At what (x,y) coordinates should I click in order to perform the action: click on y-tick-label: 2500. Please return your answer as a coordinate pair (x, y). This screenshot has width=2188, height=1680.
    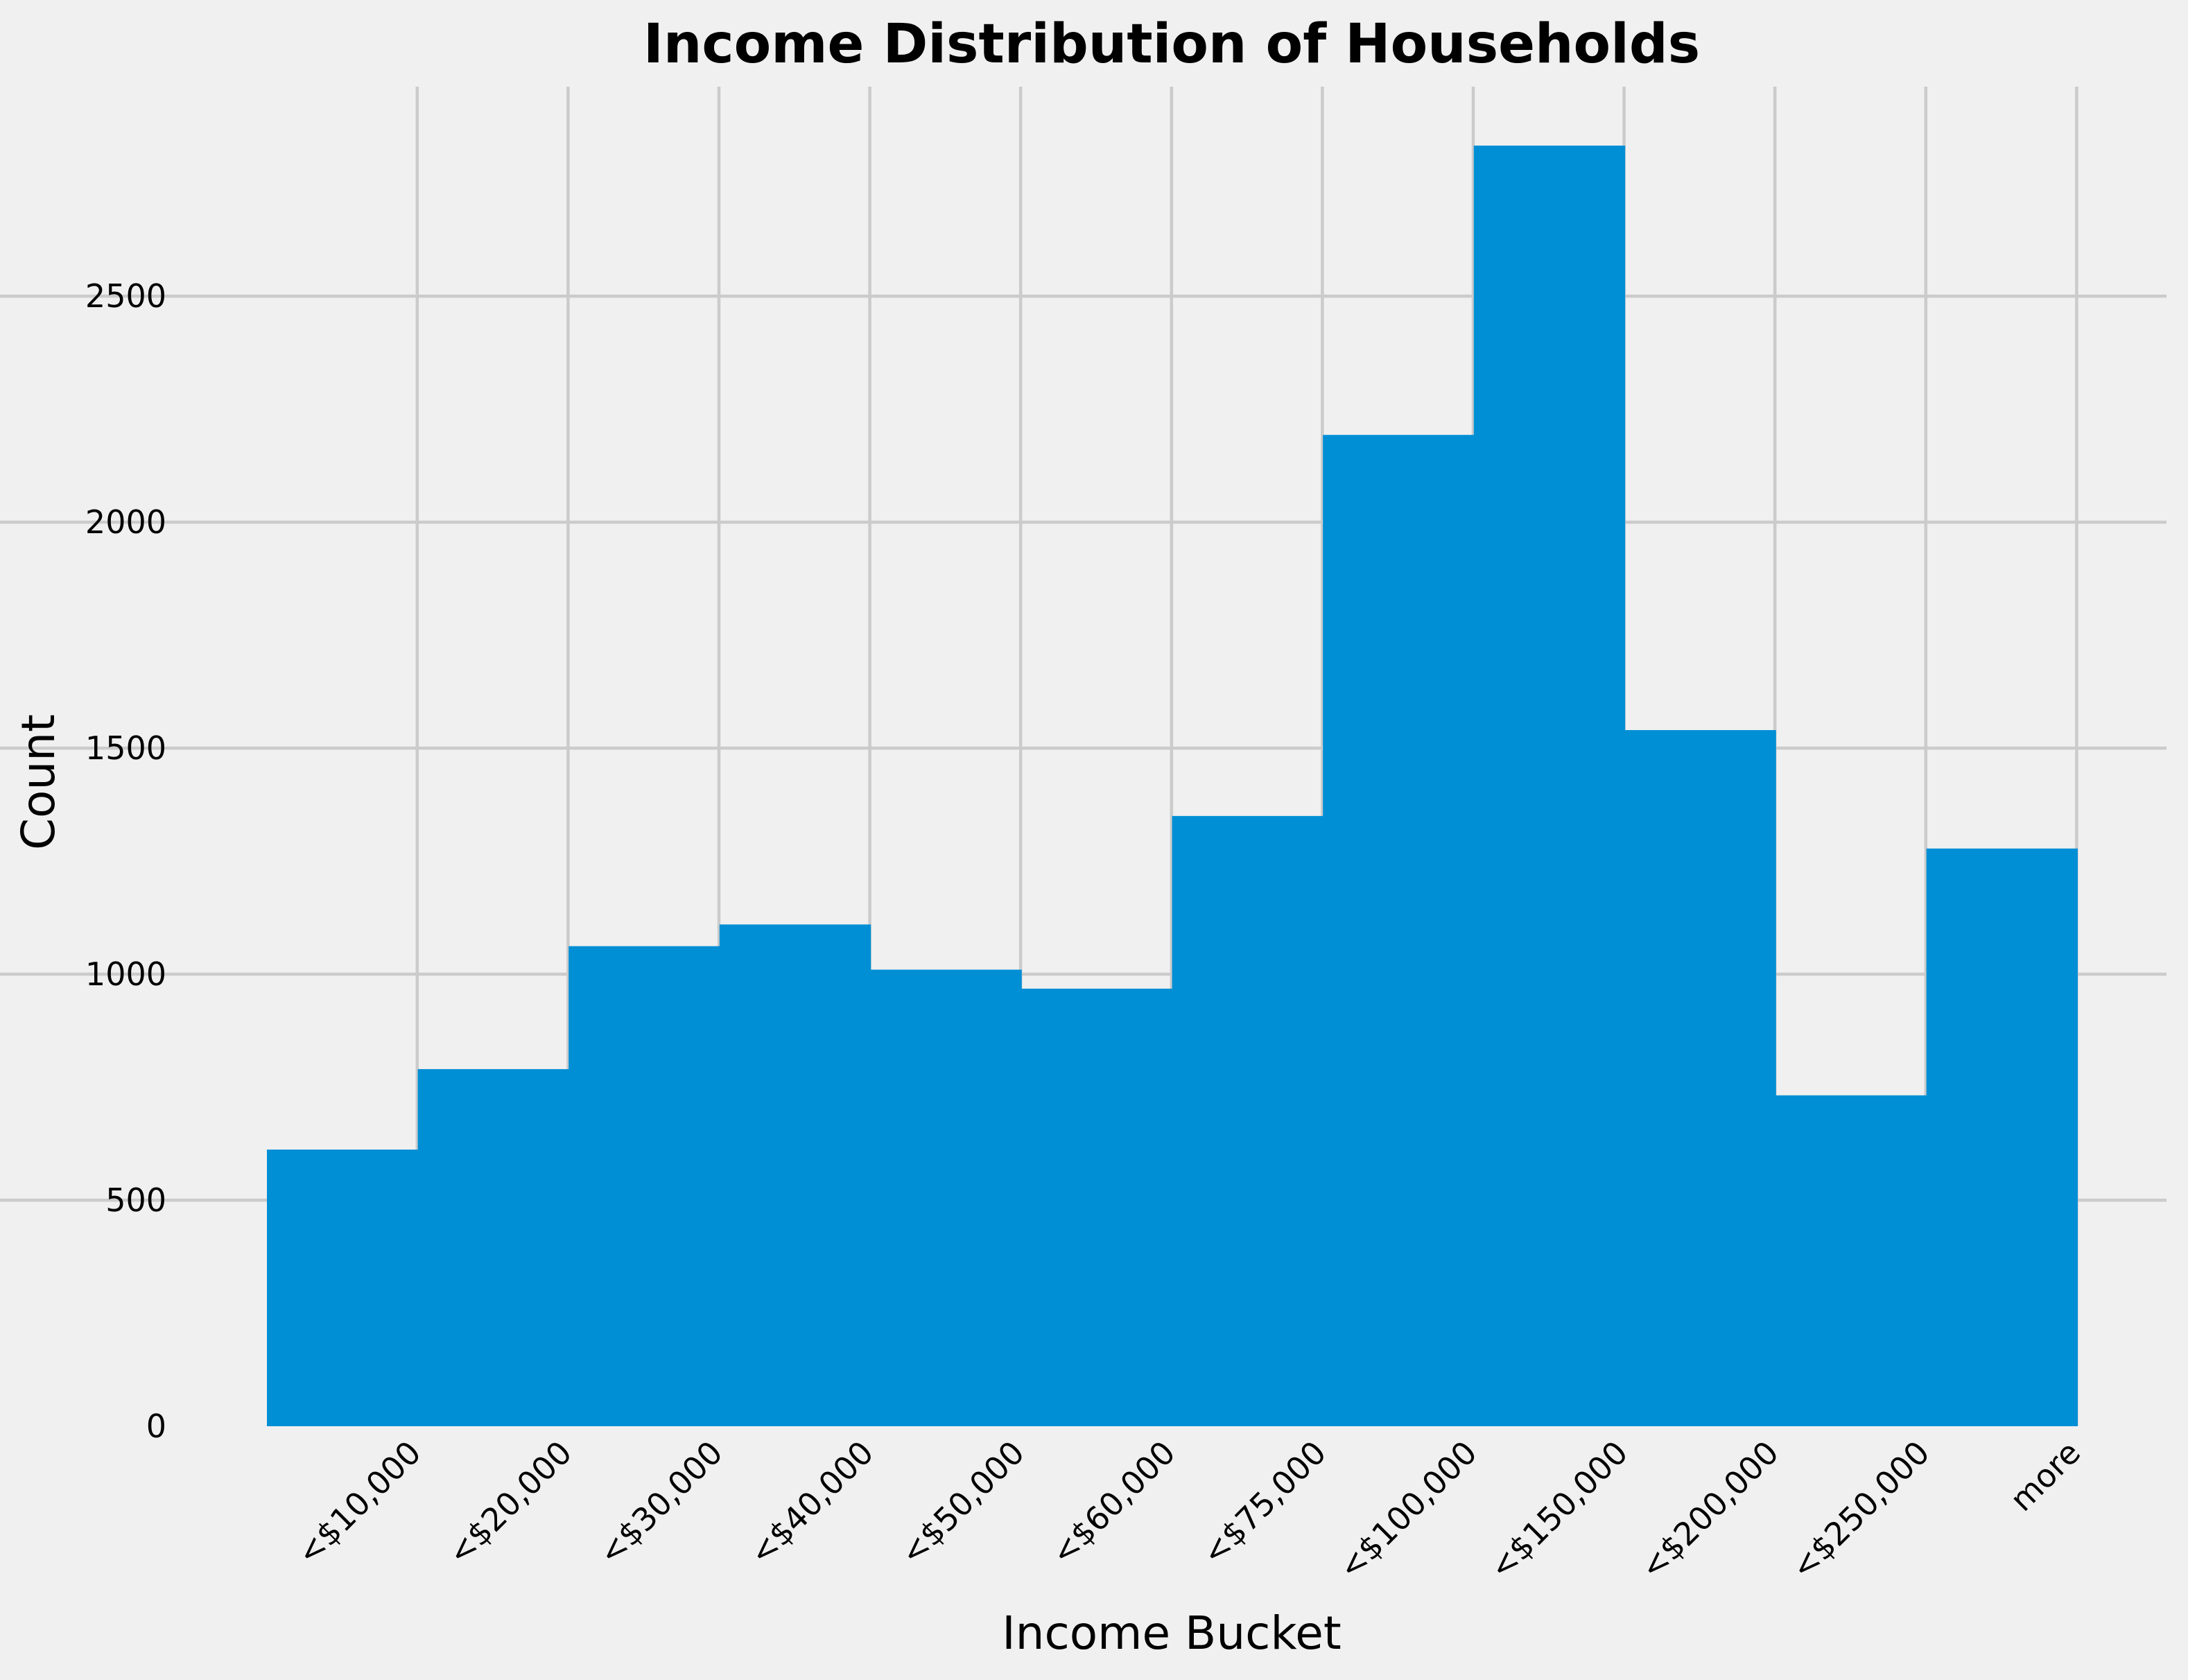
    Looking at the image, I should click on (125, 296).